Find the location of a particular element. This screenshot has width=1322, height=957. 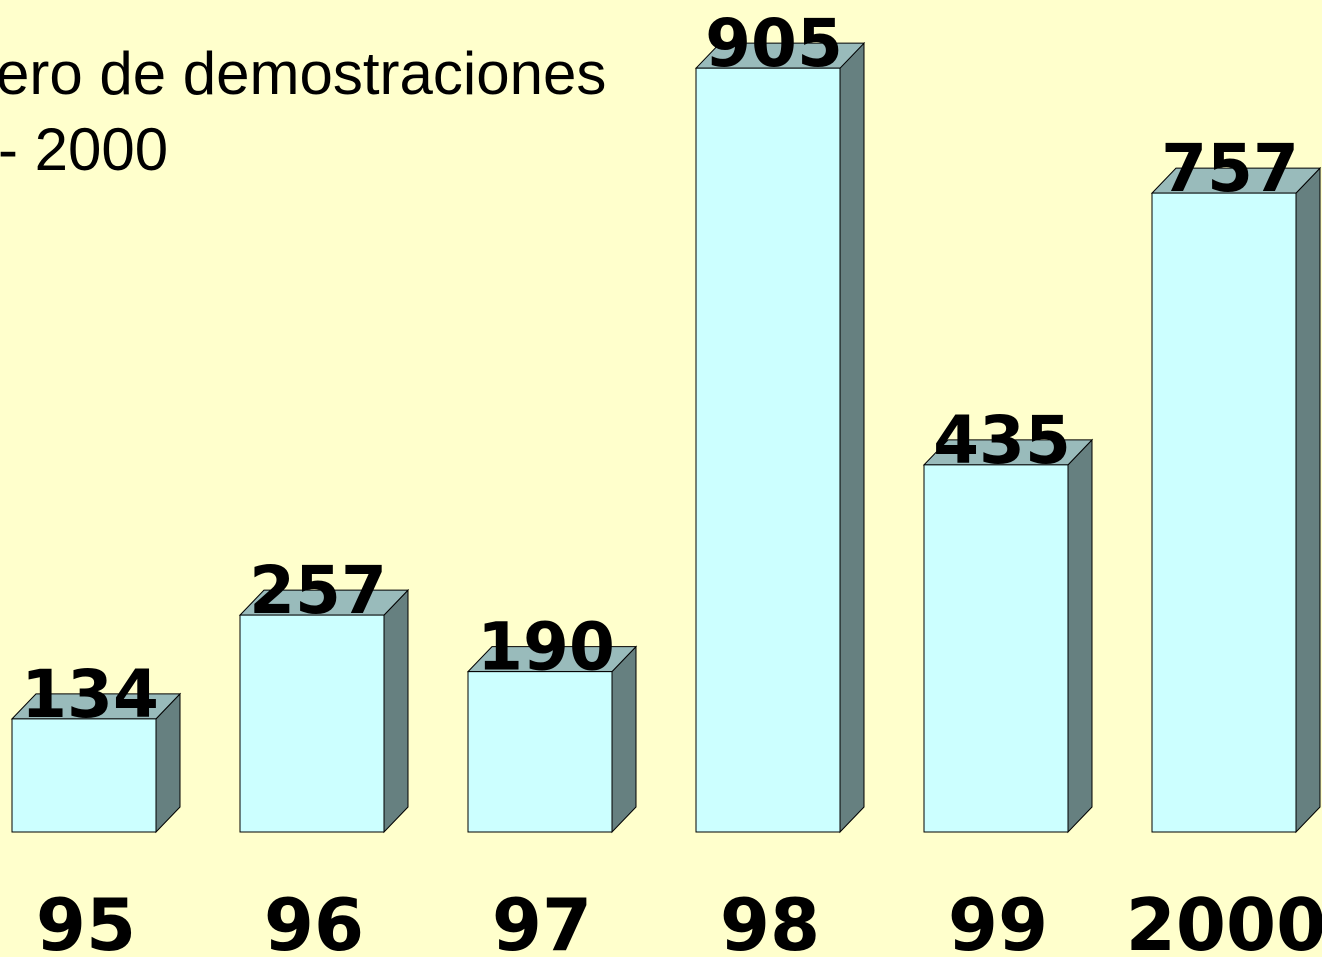

data-label: 905 is located at coordinates (774, 43).